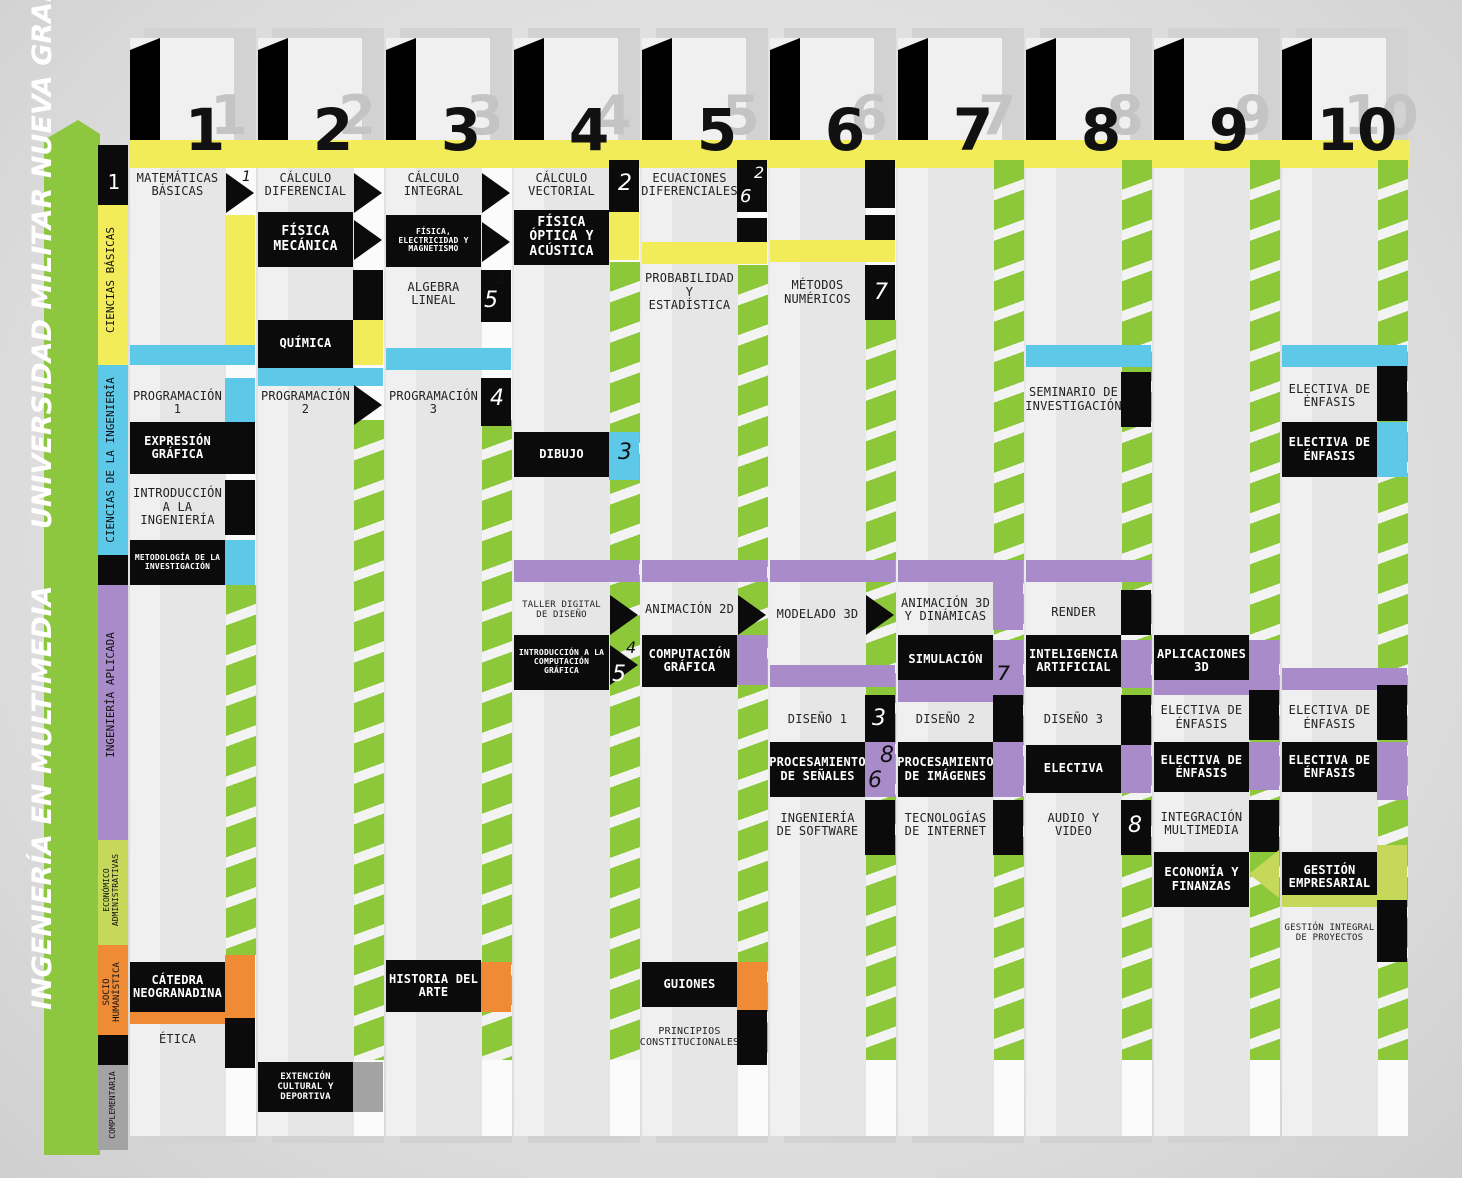 This screenshot has height=1178, width=1462. What do you see at coordinates (561, 184) in the screenshot?
I see `course-calculo-vectorial: CÁLCULO VECTORIAL` at bounding box center [561, 184].